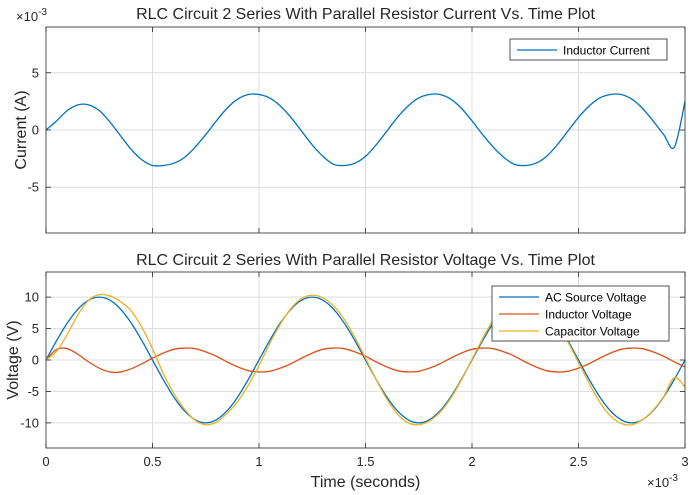  What do you see at coordinates (152, 461) in the screenshot?
I see `time-x-tick-label: 0.5` at bounding box center [152, 461].